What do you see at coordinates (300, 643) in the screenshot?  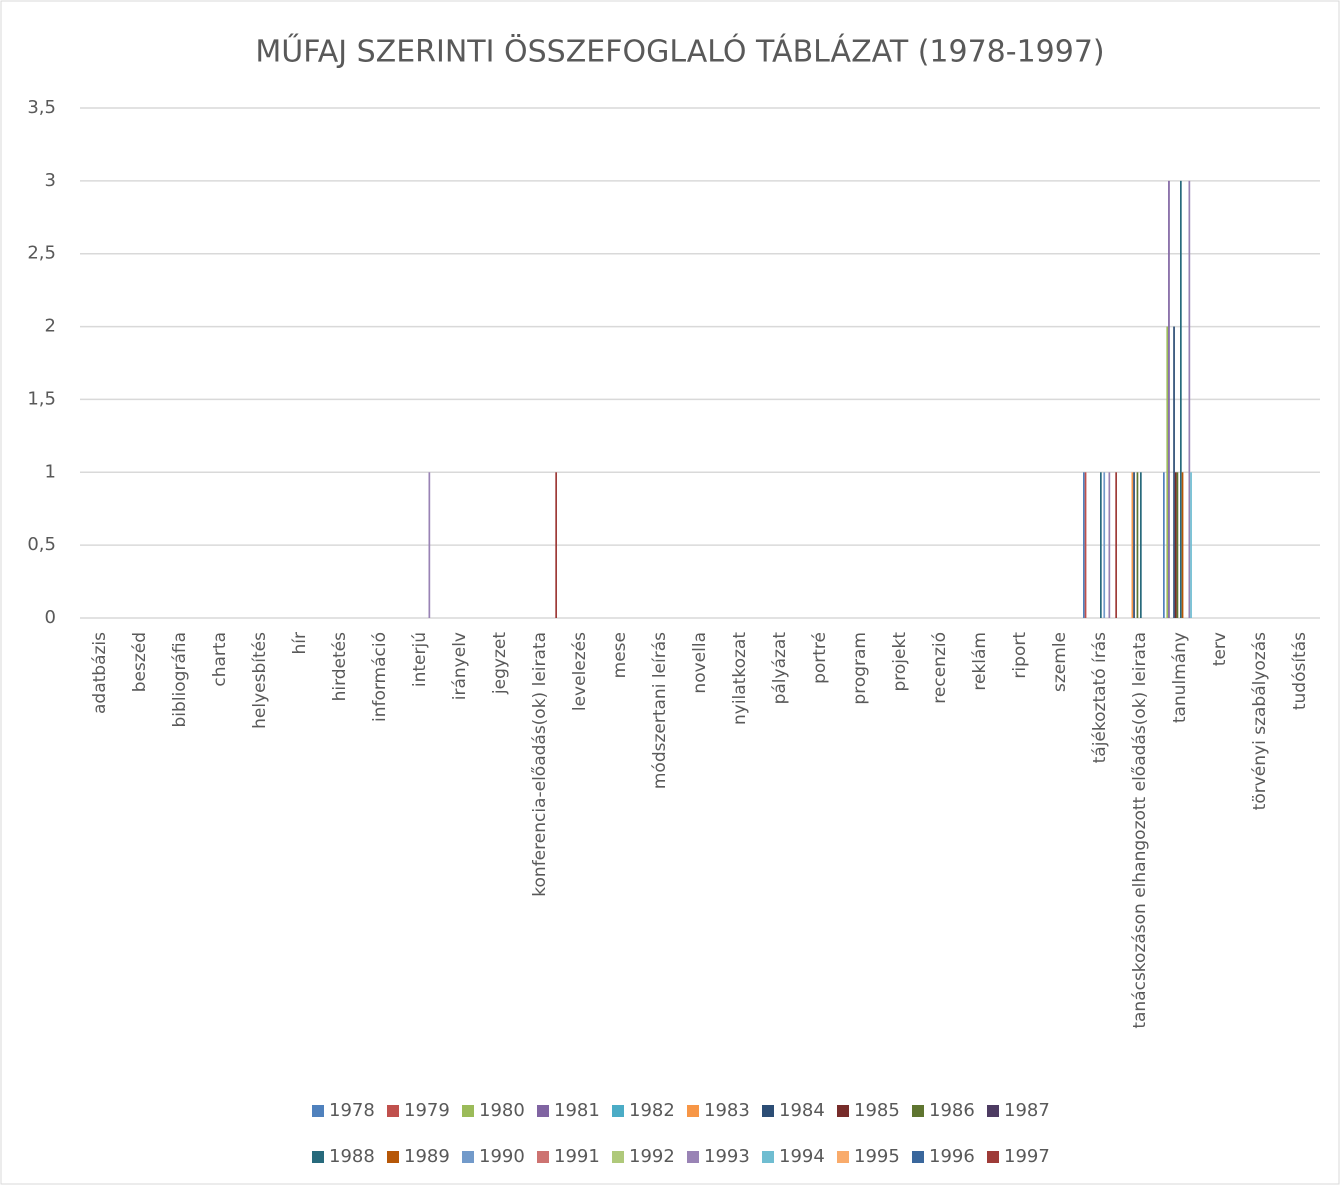 I see `x-tick-label: hír` at bounding box center [300, 643].